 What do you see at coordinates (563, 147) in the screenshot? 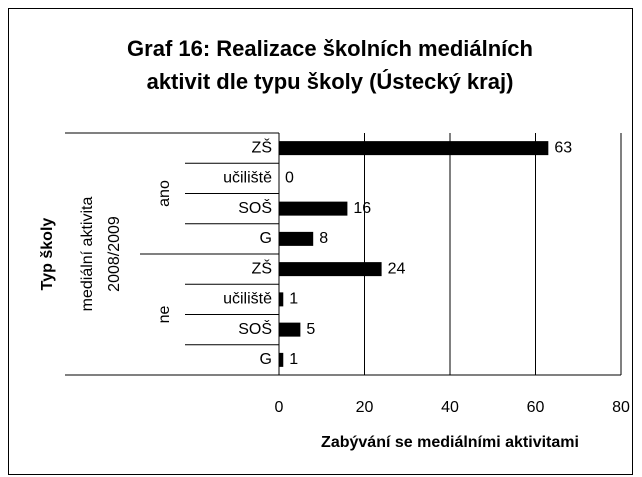
I see `value-label: 63` at bounding box center [563, 147].